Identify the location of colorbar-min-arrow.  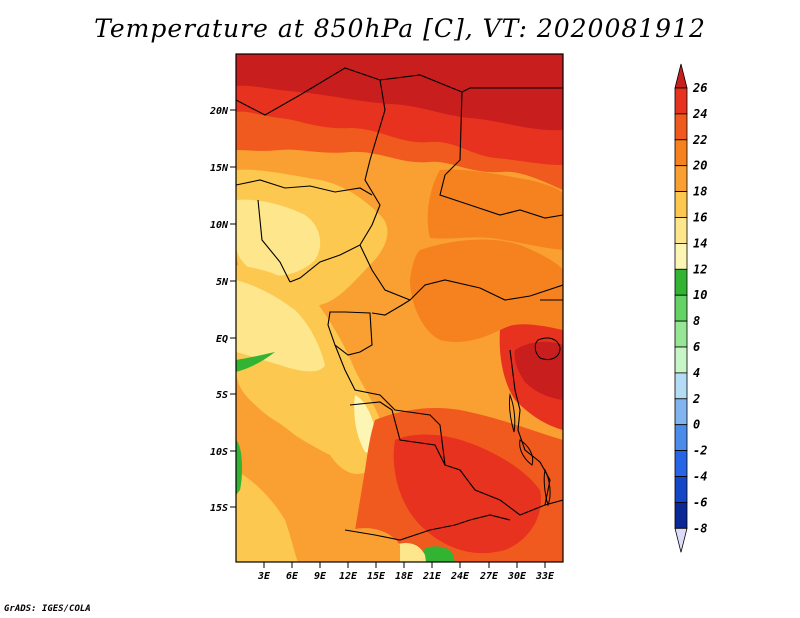
(681, 540).